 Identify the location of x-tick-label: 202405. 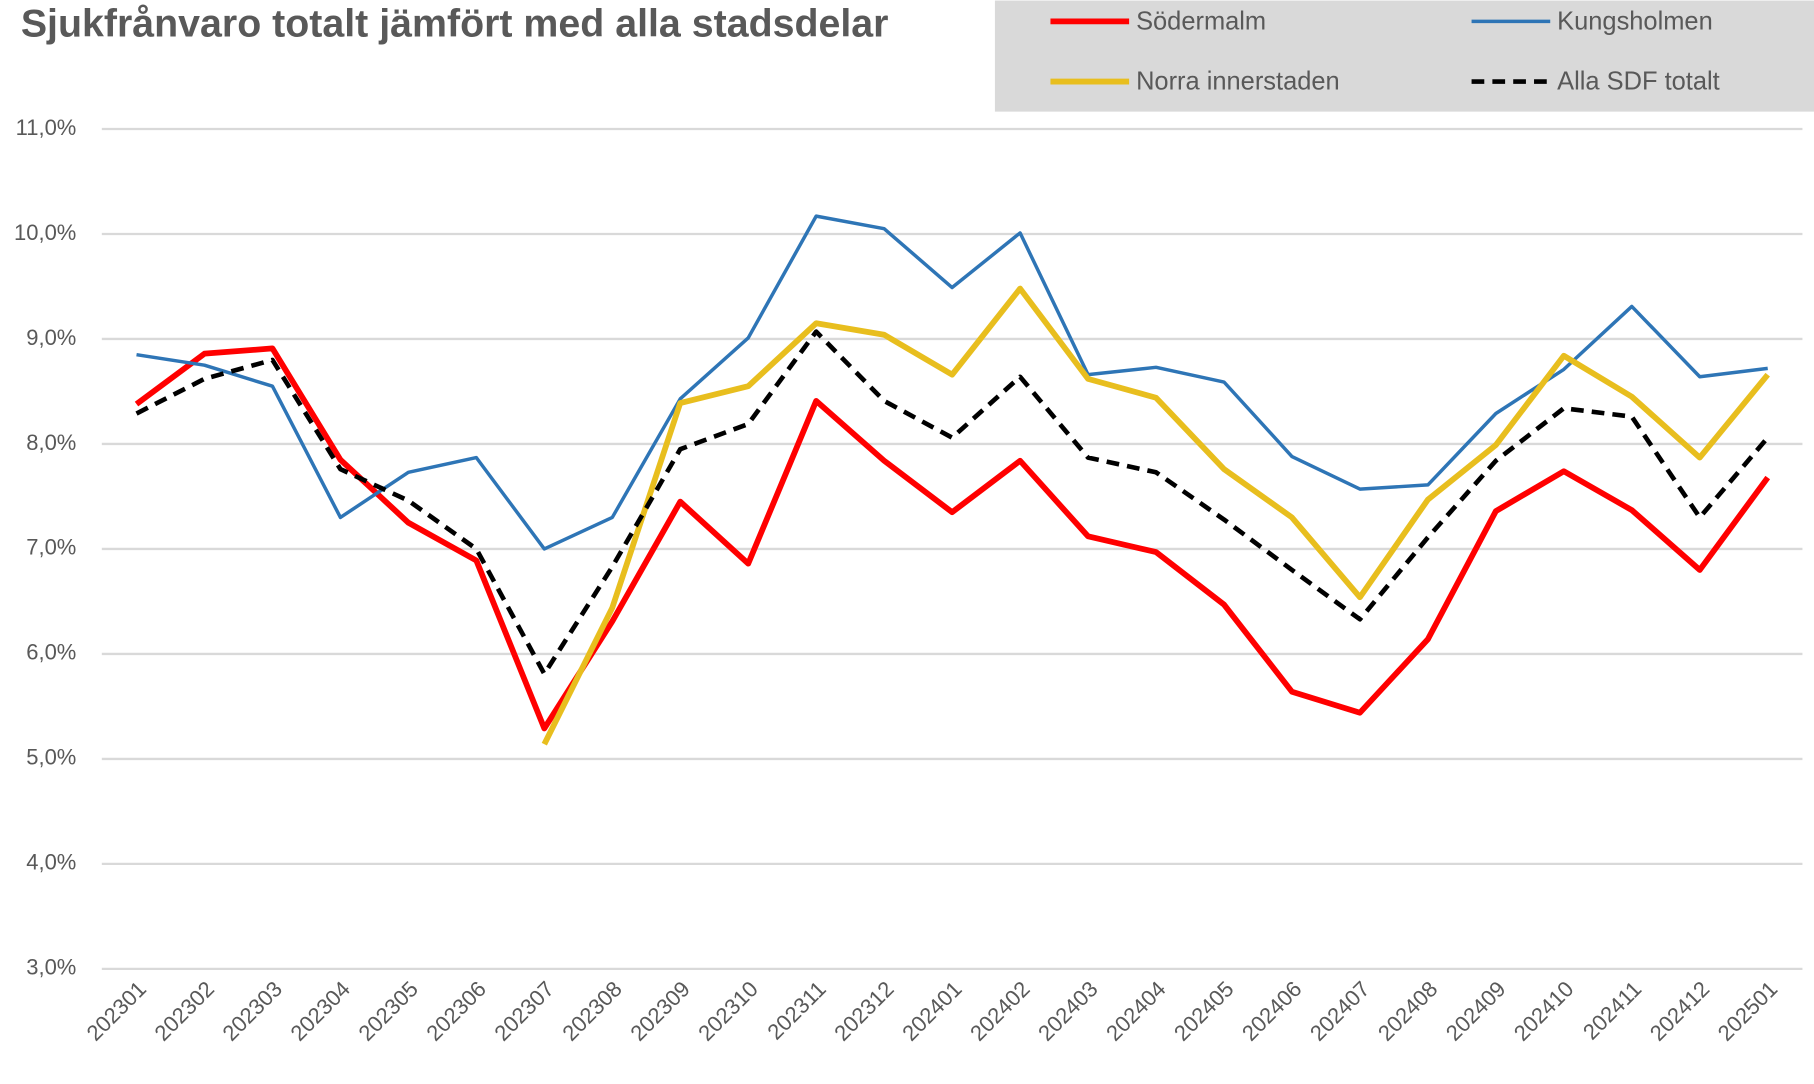
(1204, 1011).